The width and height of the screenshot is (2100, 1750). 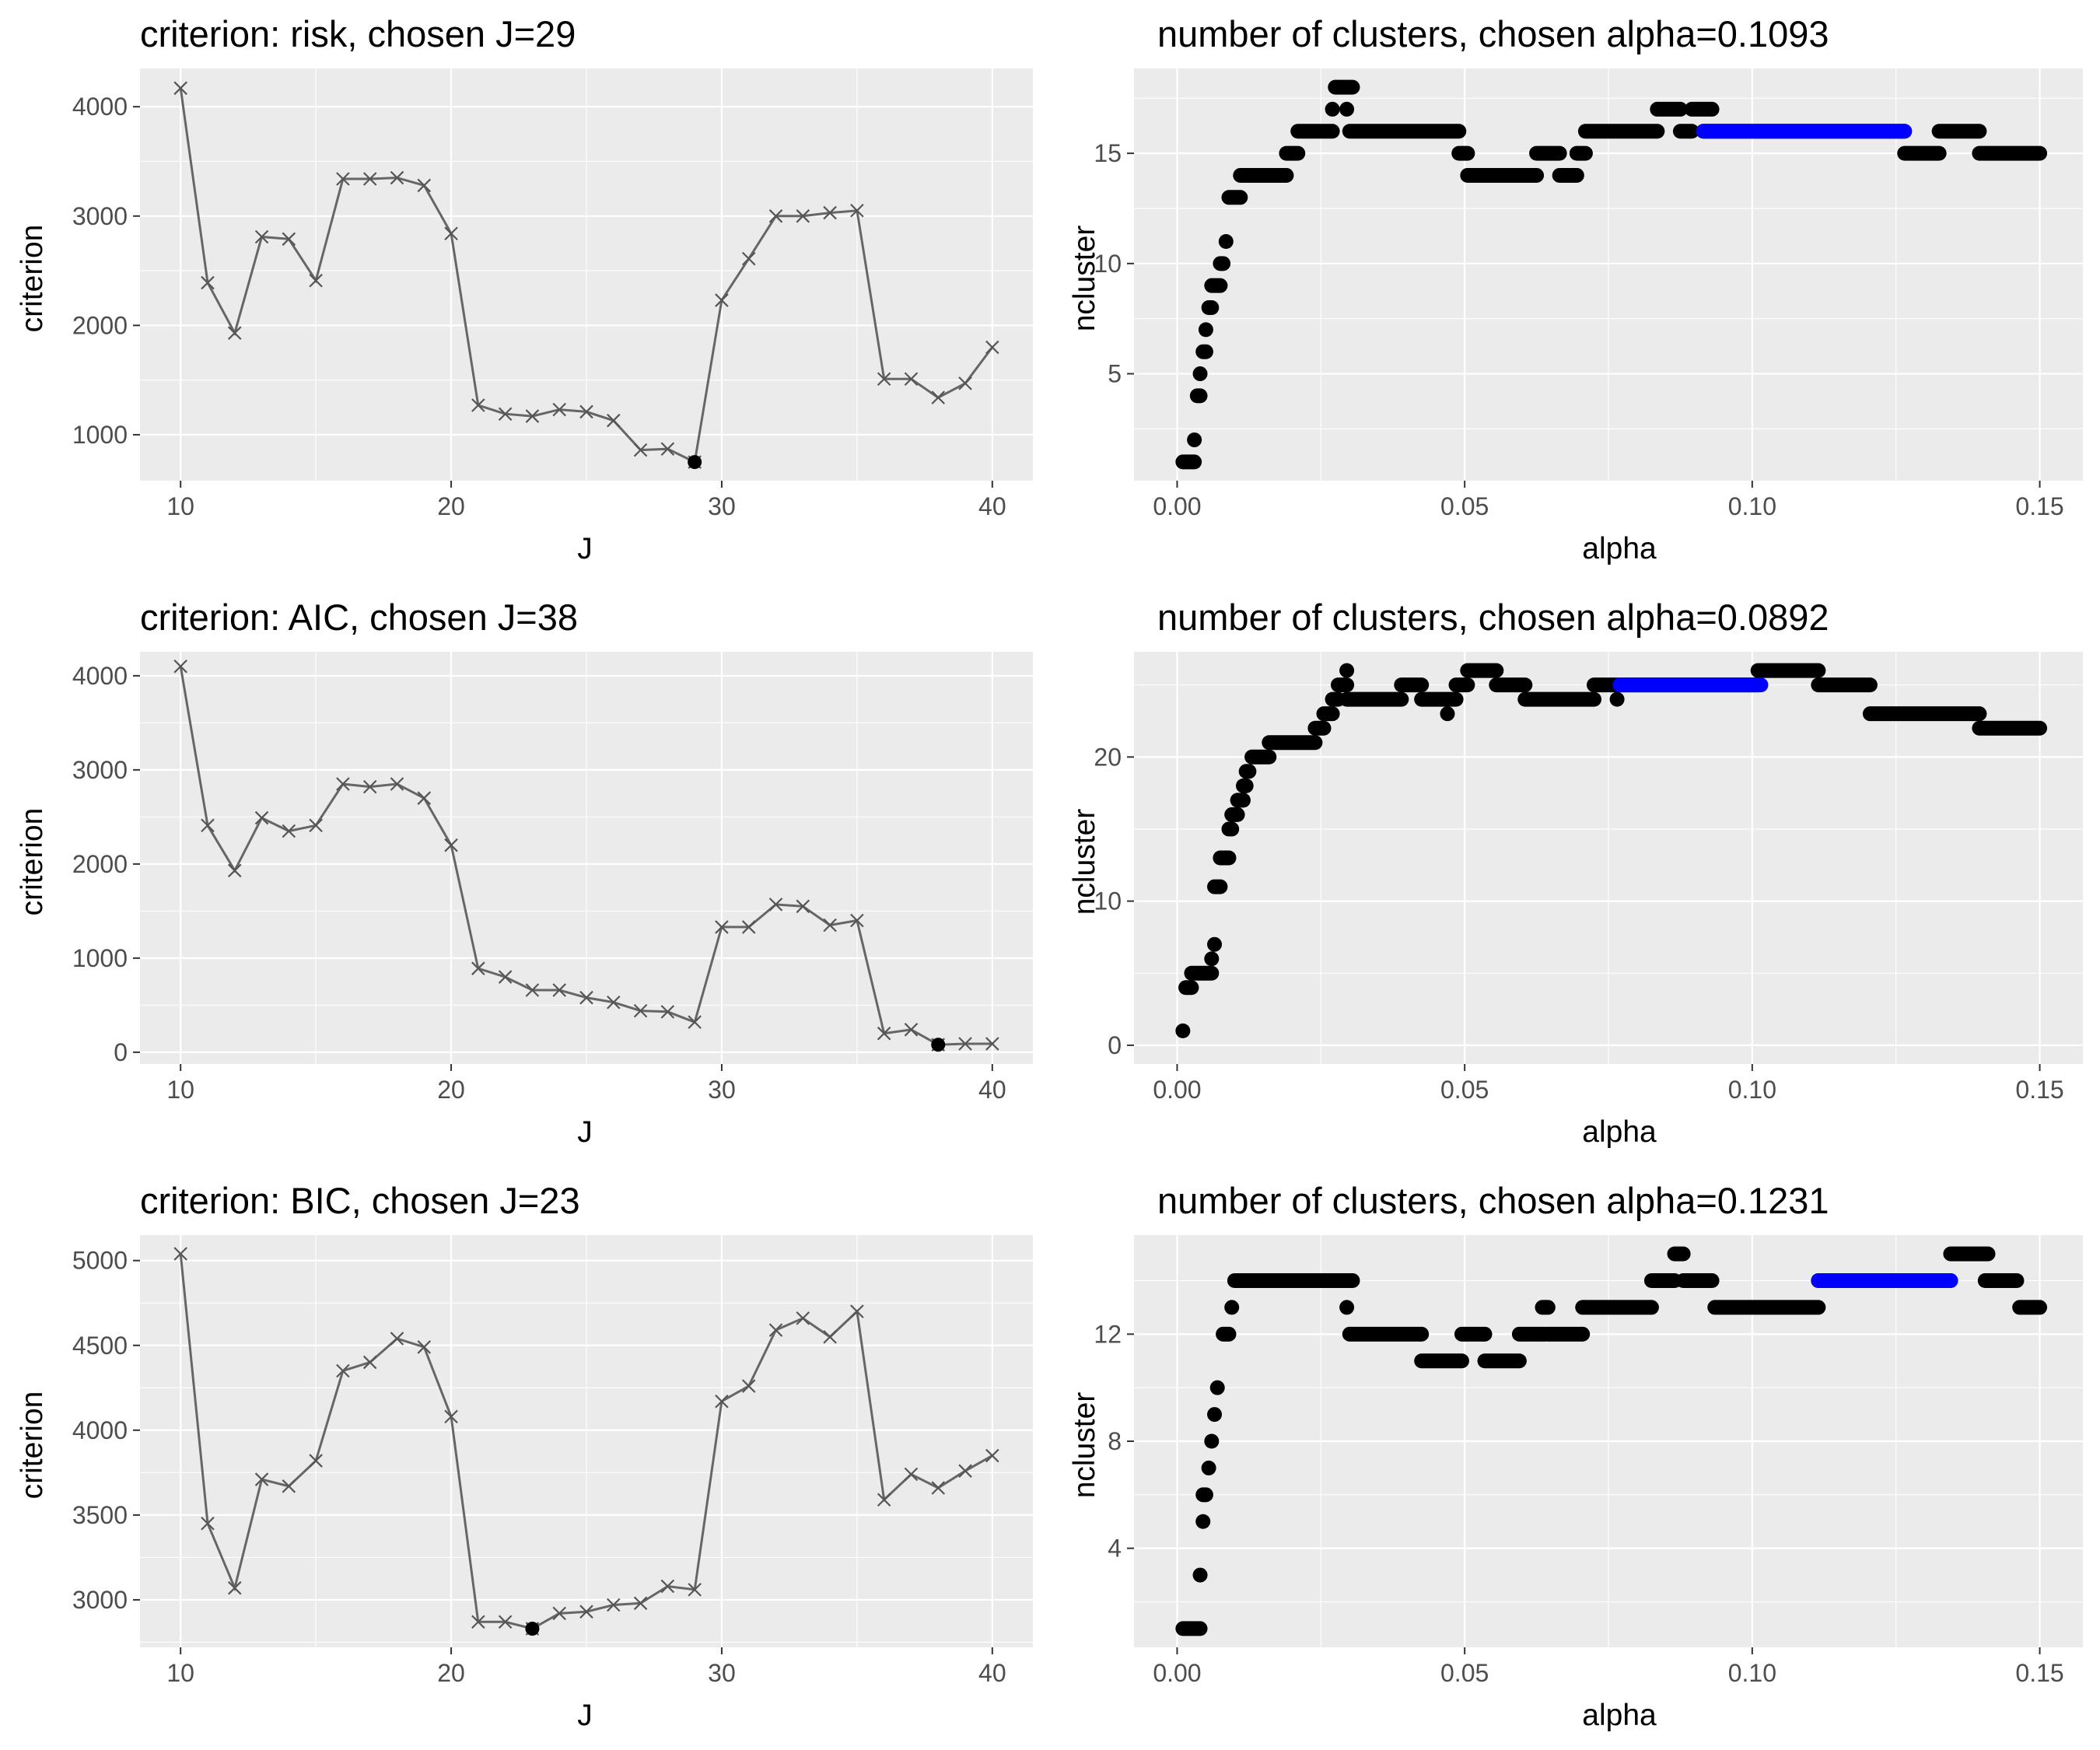 What do you see at coordinates (552, 294) in the screenshot?
I see `plot-area-risk: 10 20 30 40 1000 2000 3000 4000` at bounding box center [552, 294].